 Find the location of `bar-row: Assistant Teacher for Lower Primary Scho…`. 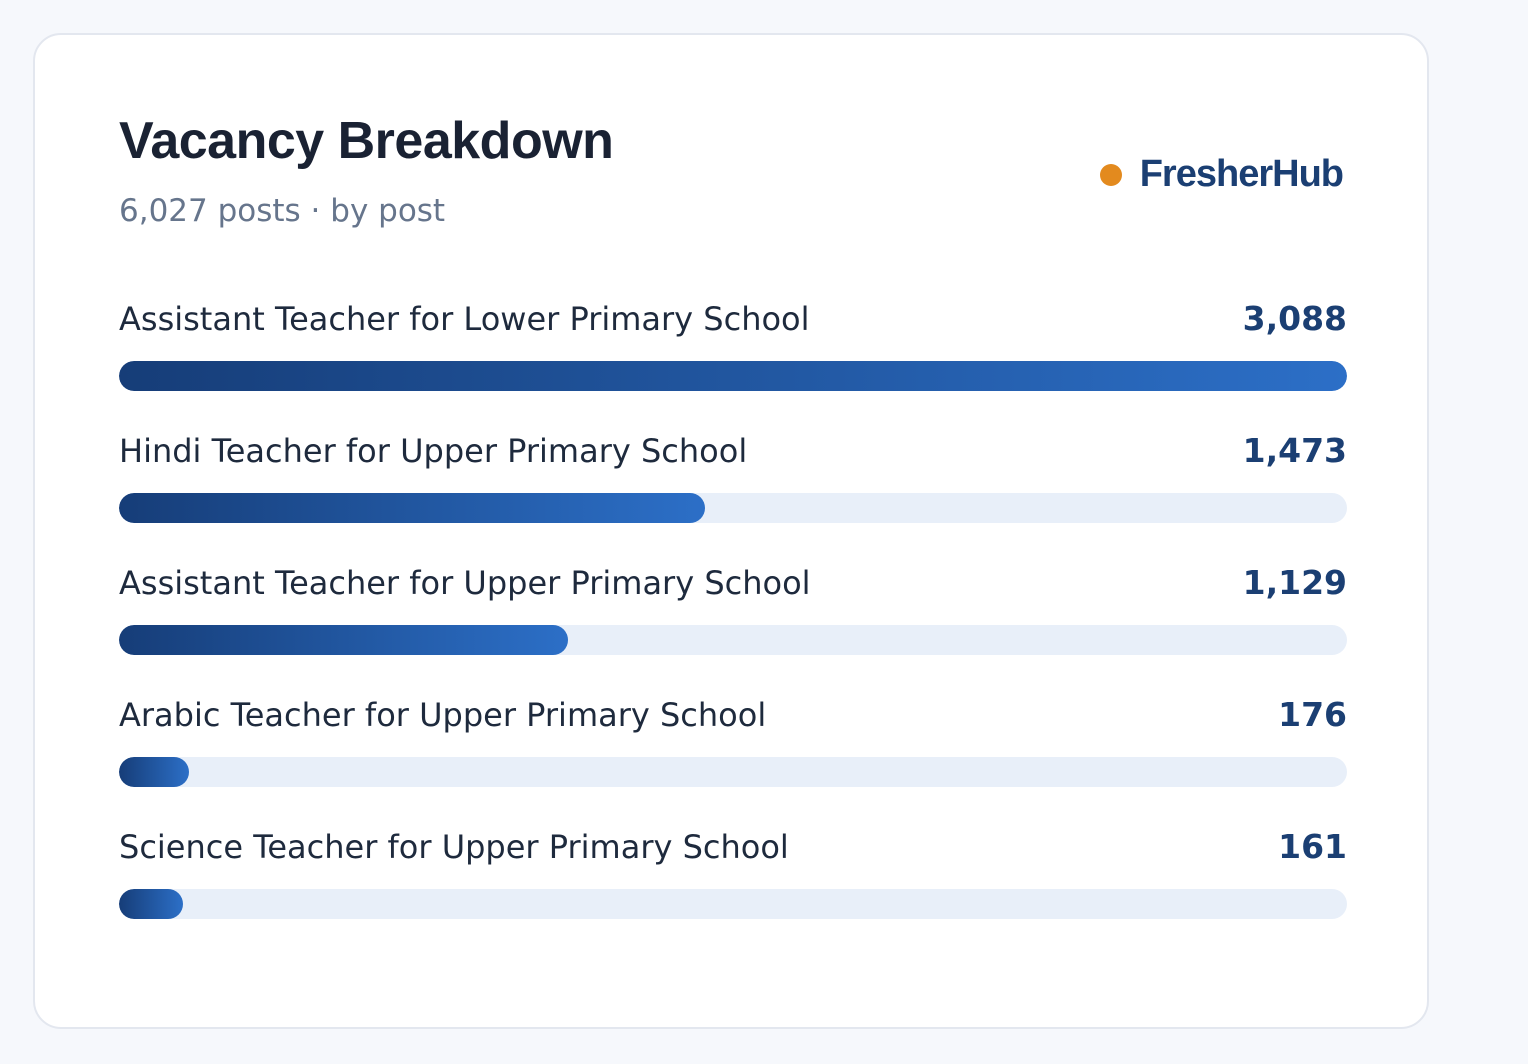

bar-row: Assistant Teacher for Lower Primary Scho… is located at coordinates (733, 365).